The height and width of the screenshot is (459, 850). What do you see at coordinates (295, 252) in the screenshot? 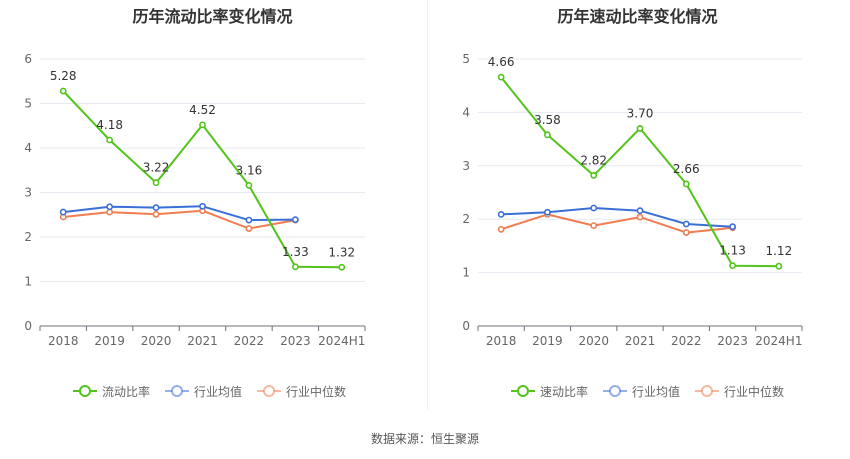
I see `data-label: 1.33` at bounding box center [295, 252].